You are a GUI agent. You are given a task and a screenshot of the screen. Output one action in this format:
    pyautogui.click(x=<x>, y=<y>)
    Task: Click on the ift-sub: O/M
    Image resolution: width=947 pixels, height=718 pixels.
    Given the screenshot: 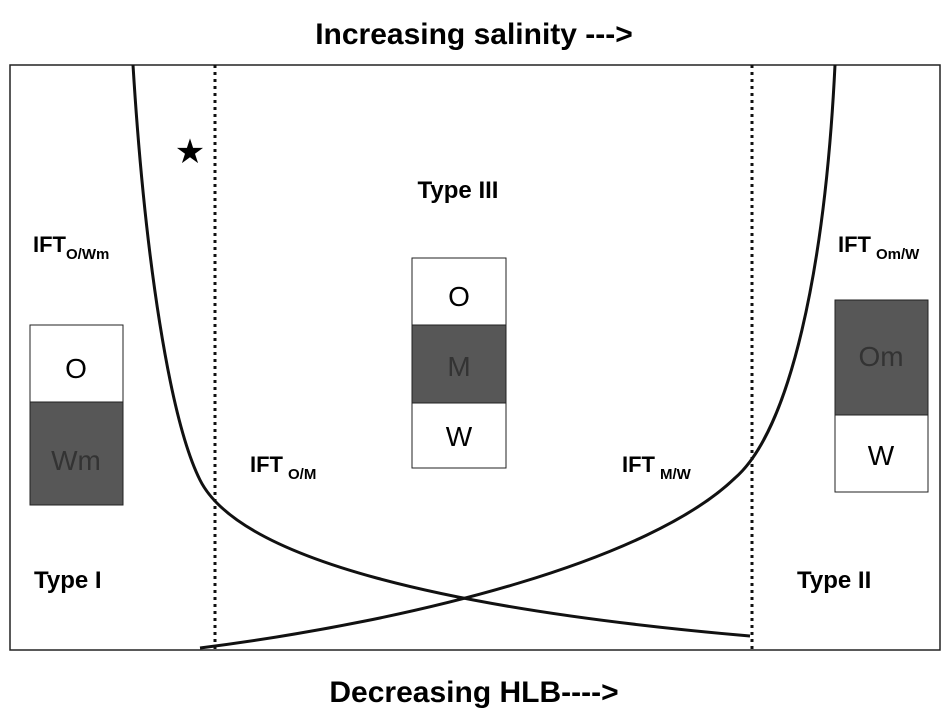 What is the action you would take?
    pyautogui.click(x=302, y=474)
    